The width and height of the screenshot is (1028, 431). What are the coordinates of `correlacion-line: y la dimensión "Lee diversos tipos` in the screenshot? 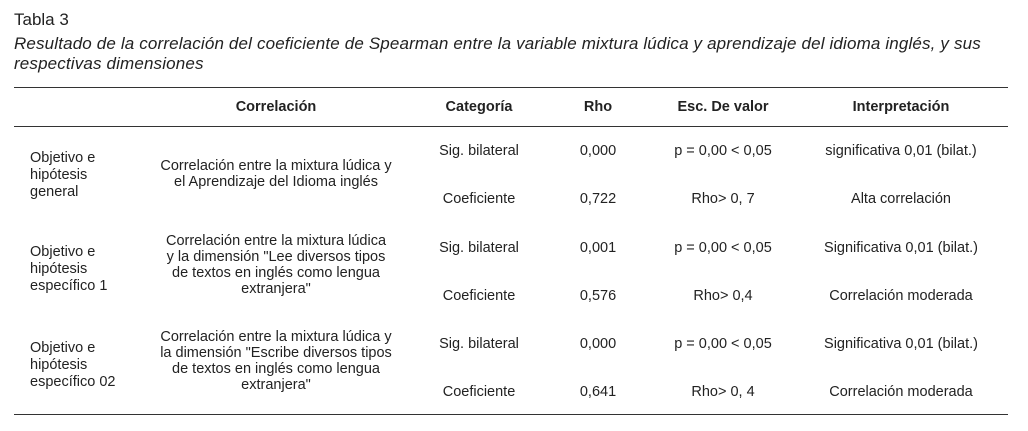 It's located at (276, 257).